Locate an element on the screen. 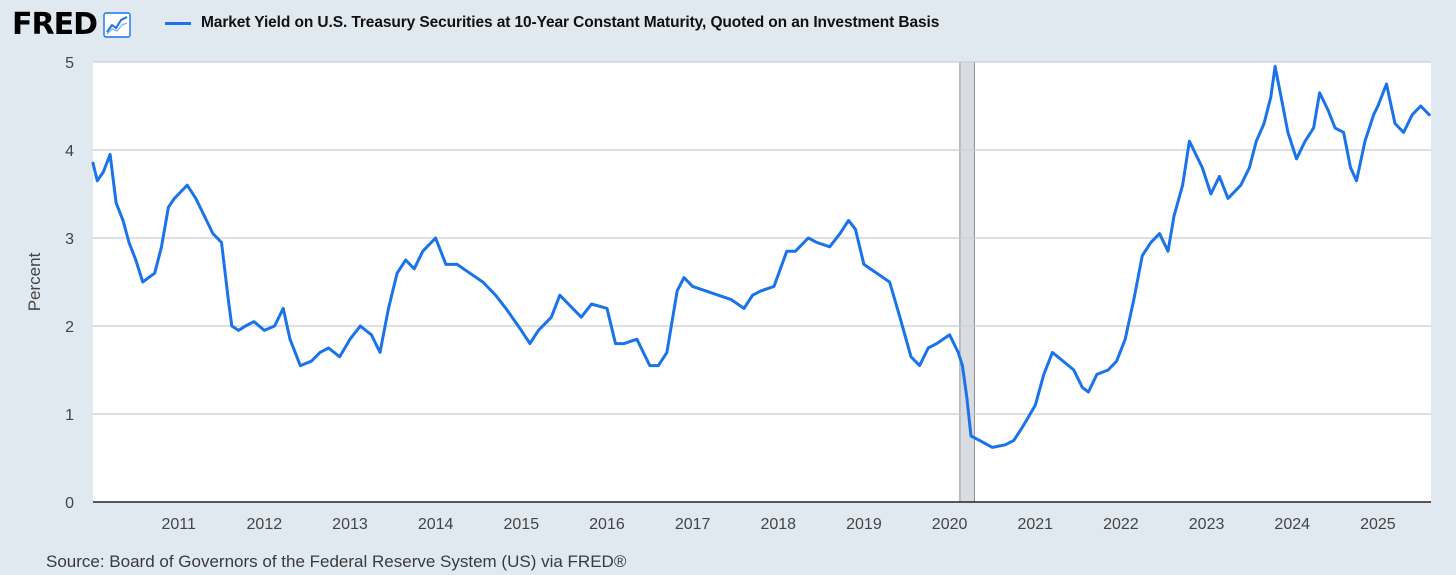 The image size is (1456, 575). legend-swatch is located at coordinates (178, 23).